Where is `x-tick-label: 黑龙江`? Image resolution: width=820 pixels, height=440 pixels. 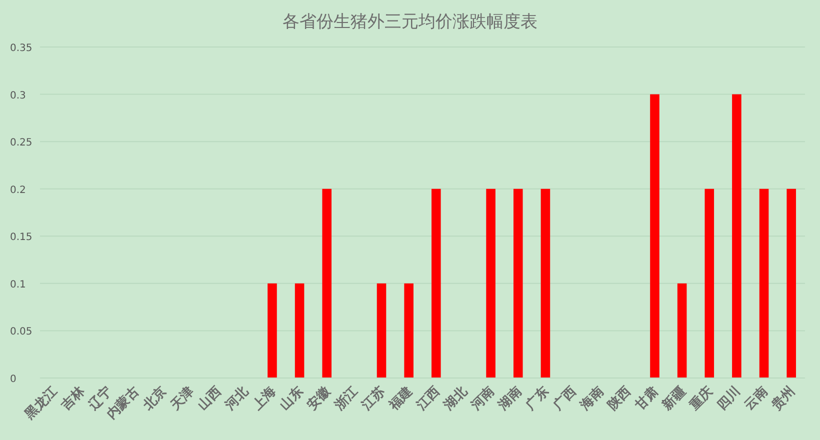 x-tick-label: 黑龙江 is located at coordinates (41, 404).